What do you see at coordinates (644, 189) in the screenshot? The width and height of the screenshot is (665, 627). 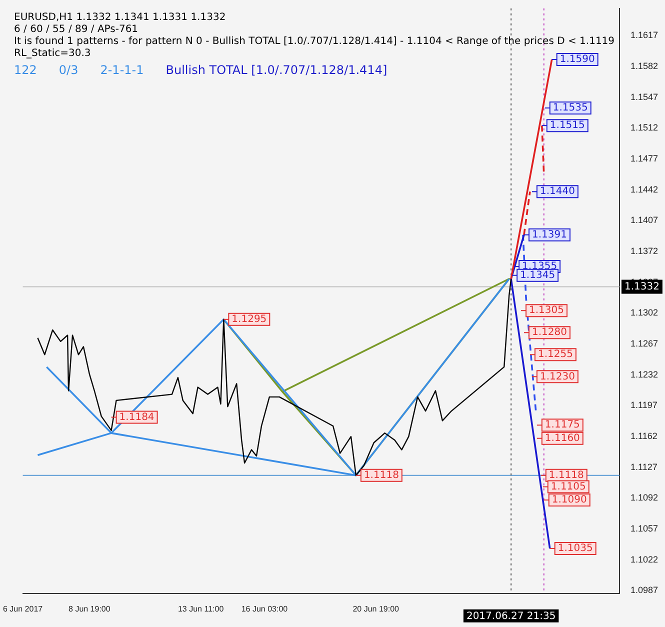 I see `y-tick-label: 1.1442` at bounding box center [644, 189].